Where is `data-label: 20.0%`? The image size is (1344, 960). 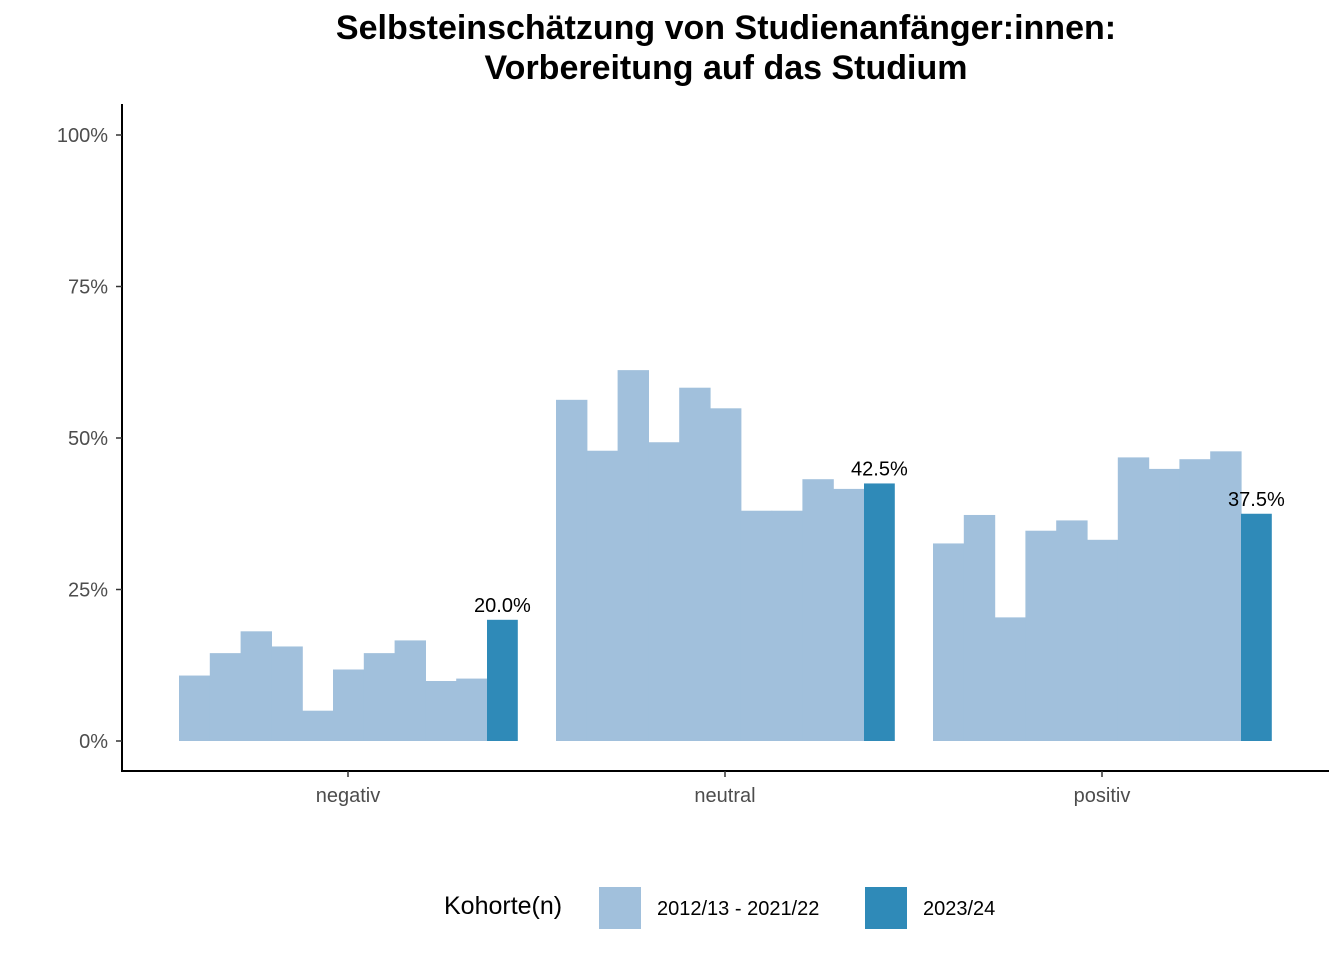
data-label: 20.0% is located at coordinates (502, 606).